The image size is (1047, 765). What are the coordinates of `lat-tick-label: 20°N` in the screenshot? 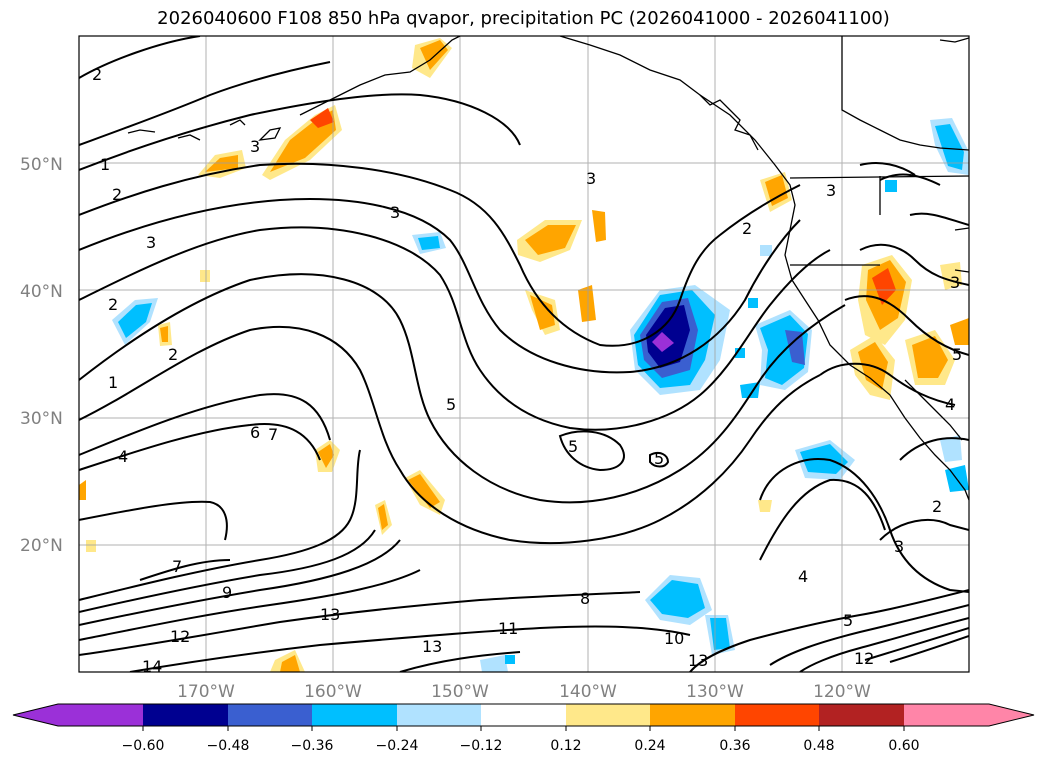 It's located at (41, 546).